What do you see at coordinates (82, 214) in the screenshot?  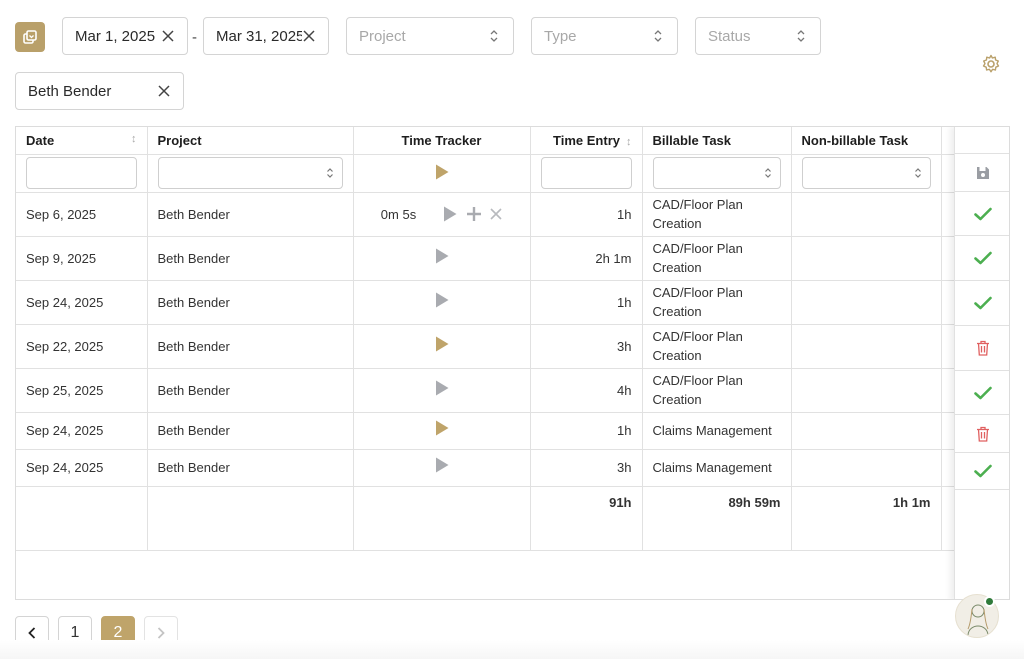 I see `row-date: Sep 6, 2025` at bounding box center [82, 214].